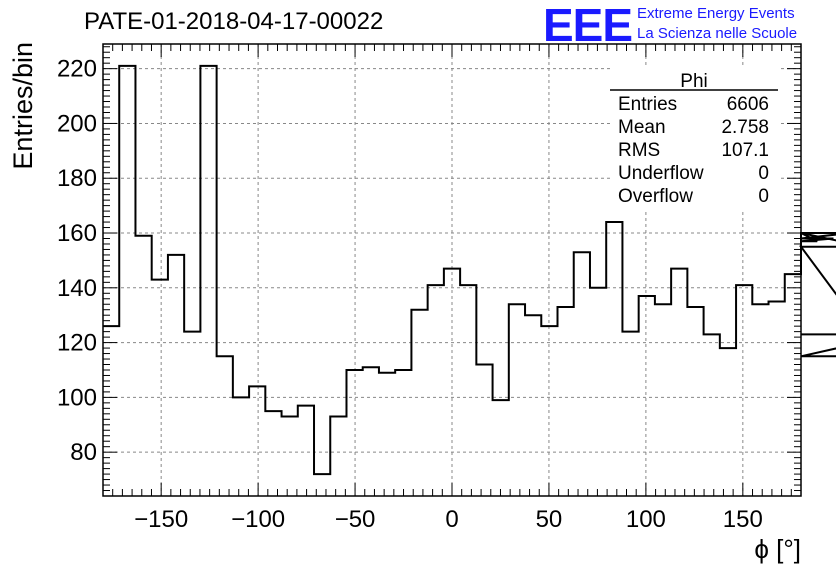  I want to click on x-tick-label: 150, so click(743, 519).